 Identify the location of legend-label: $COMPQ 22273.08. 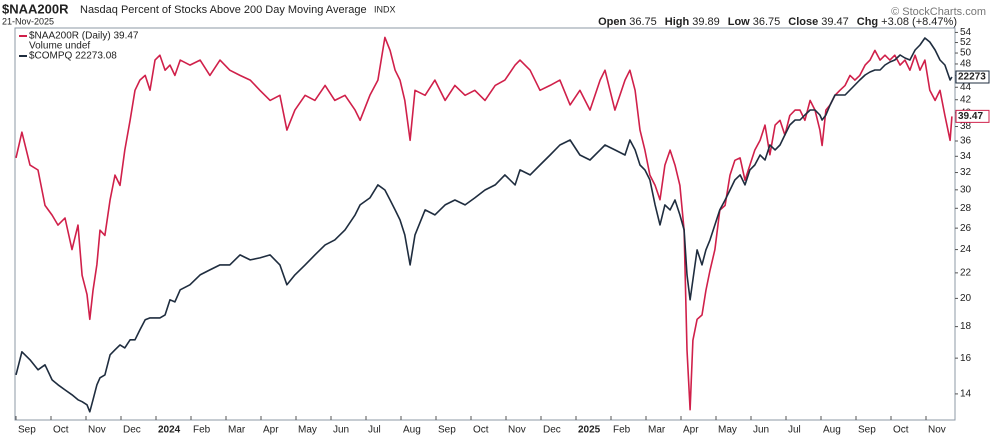
(73, 56).